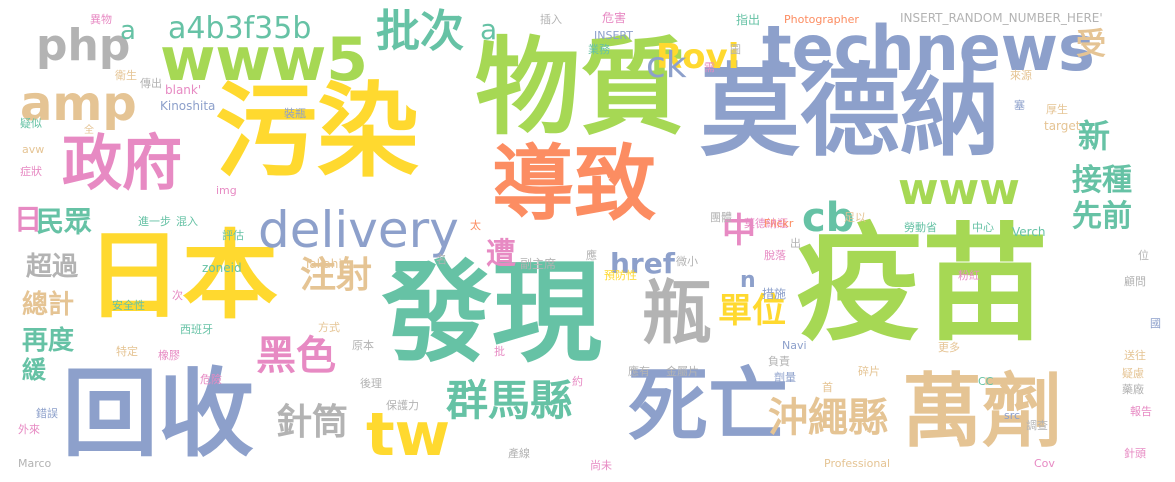 This screenshot has width=1175, height=482. What do you see at coordinates (151, 83) in the screenshot?
I see `word-small: 傳出` at bounding box center [151, 83].